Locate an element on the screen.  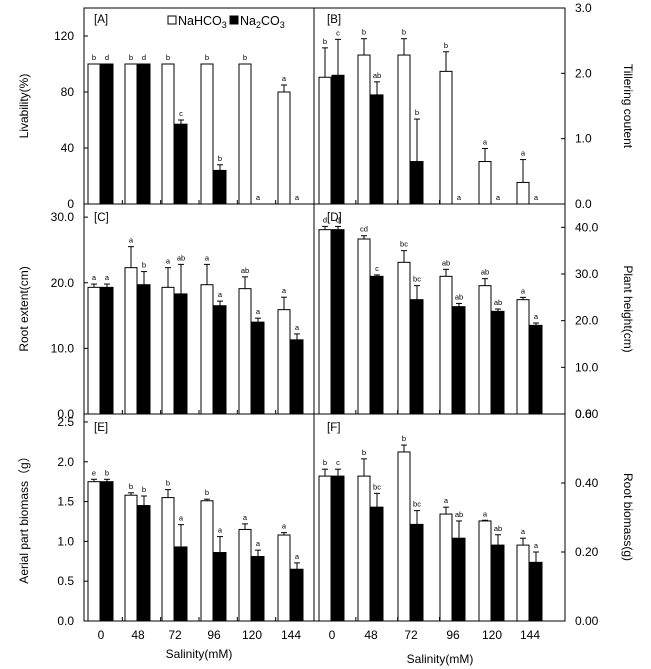
sig-label-d-na2co3-96: ab is located at coordinates (459, 296).